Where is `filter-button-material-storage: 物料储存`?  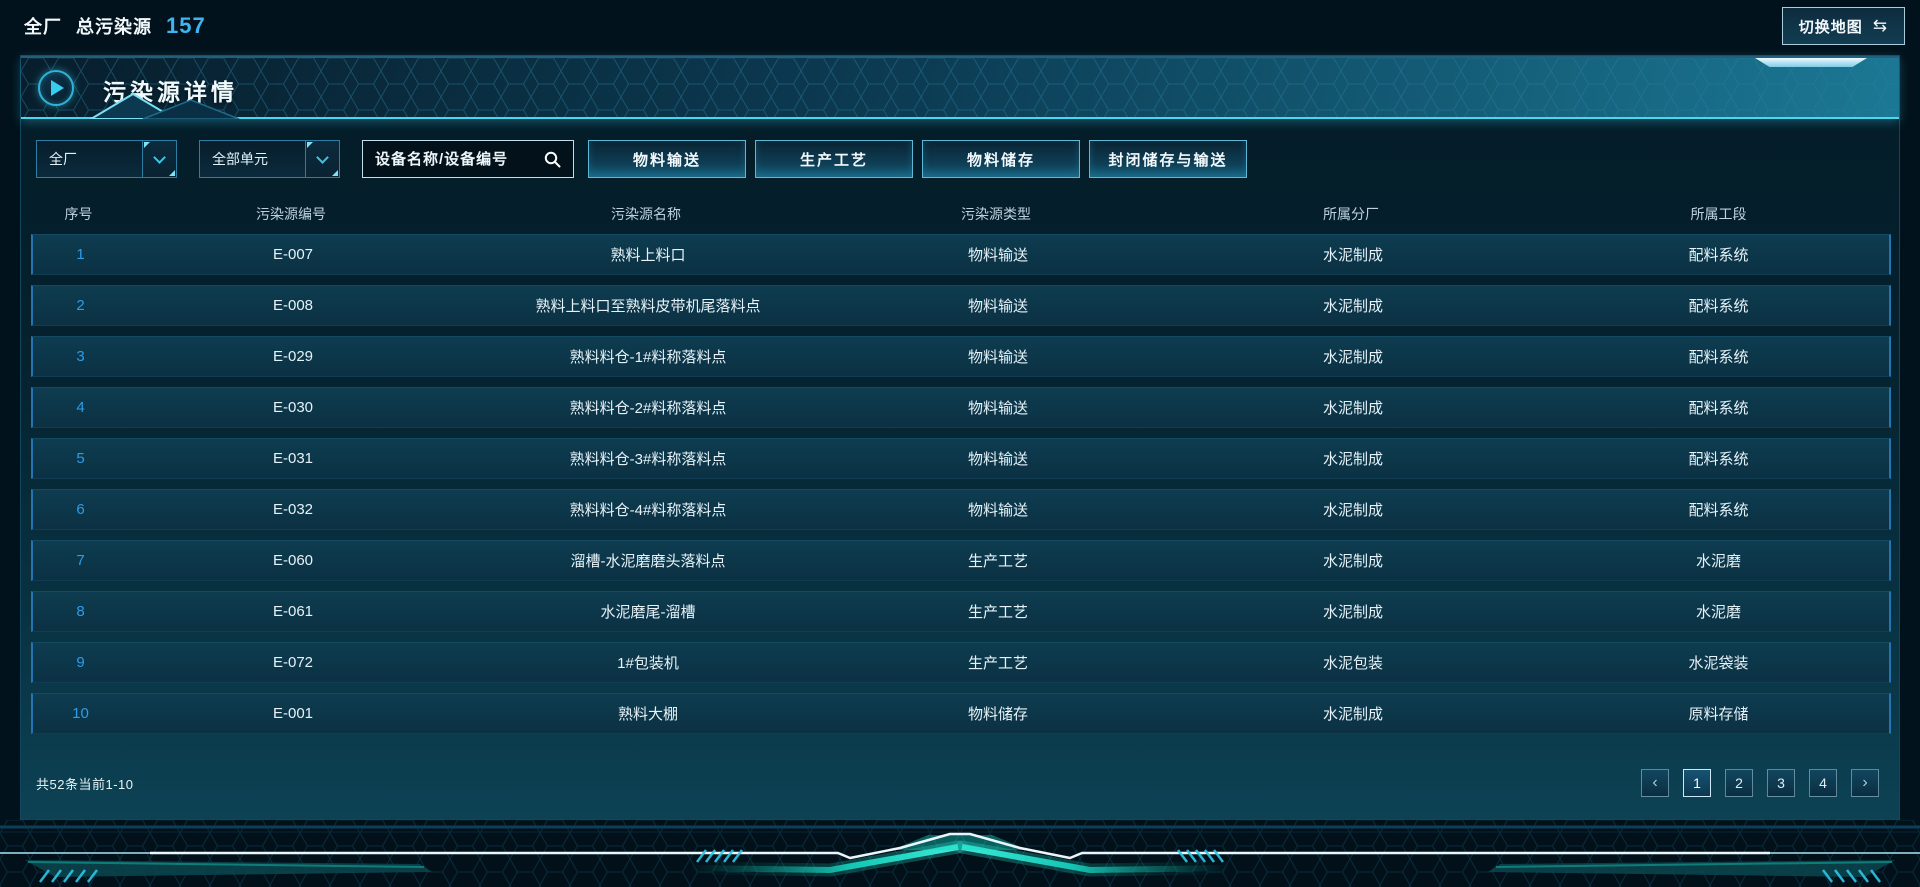 filter-button-material-storage: 物料储存 is located at coordinates (1001, 159).